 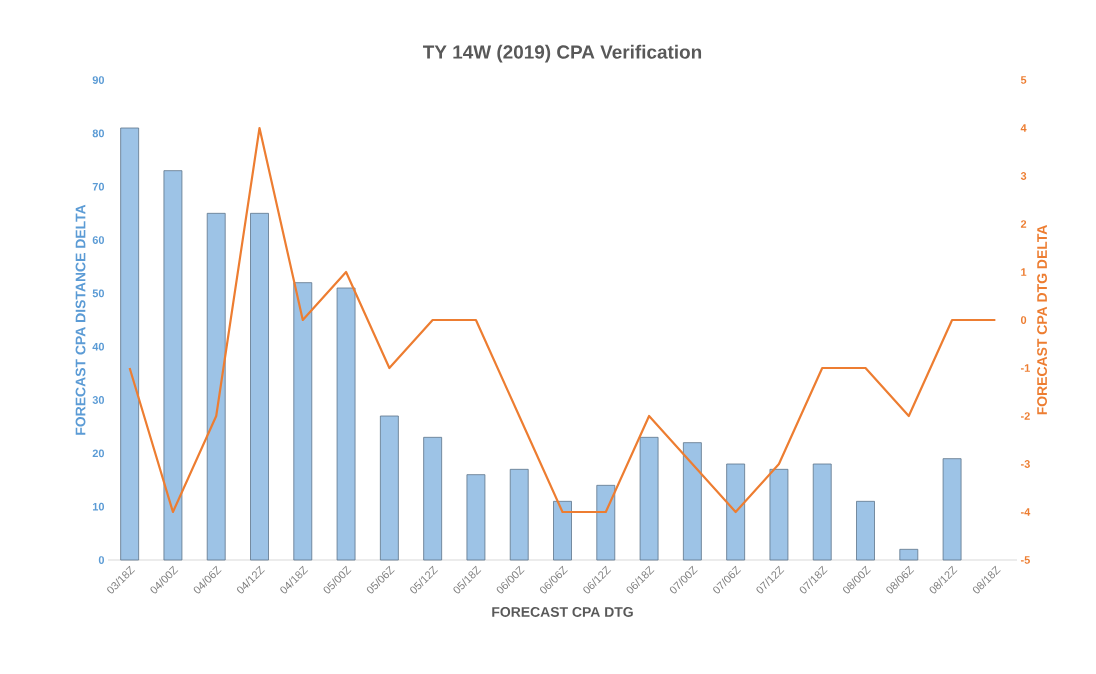 What do you see at coordinates (562, 53) in the screenshot?
I see `chart-title: TY 14W (2019) CPA Verification` at bounding box center [562, 53].